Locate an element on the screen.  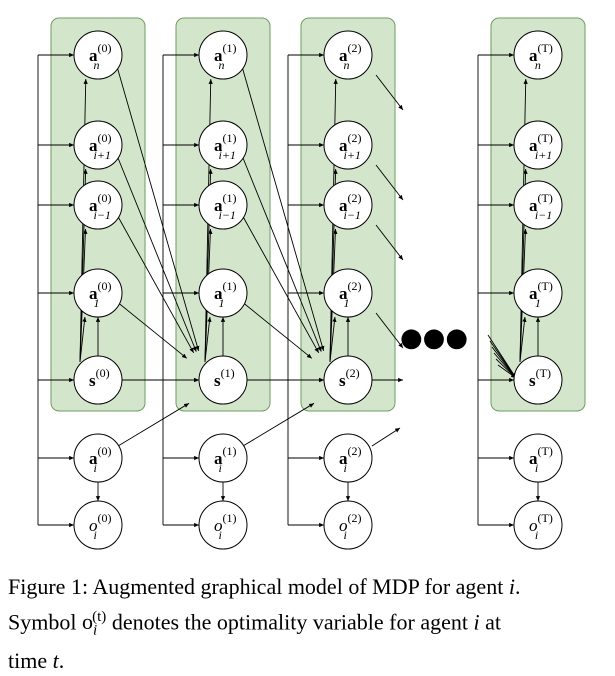
node-ai1m-tT: a(T) i−1 is located at coordinates (538, 205).